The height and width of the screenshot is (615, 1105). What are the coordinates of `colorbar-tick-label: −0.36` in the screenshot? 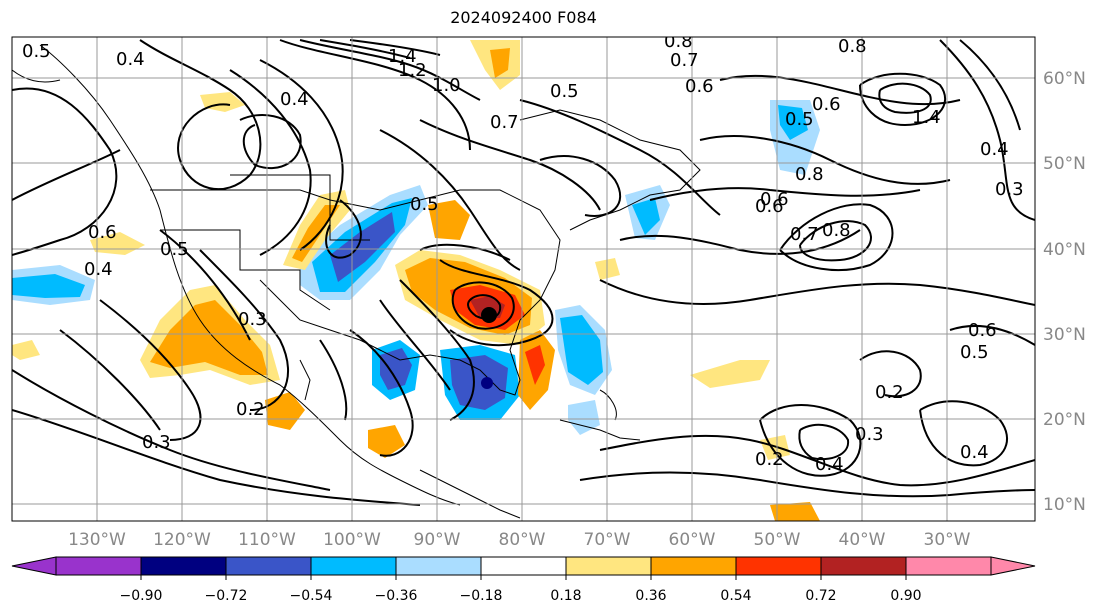 It's located at (396, 596).